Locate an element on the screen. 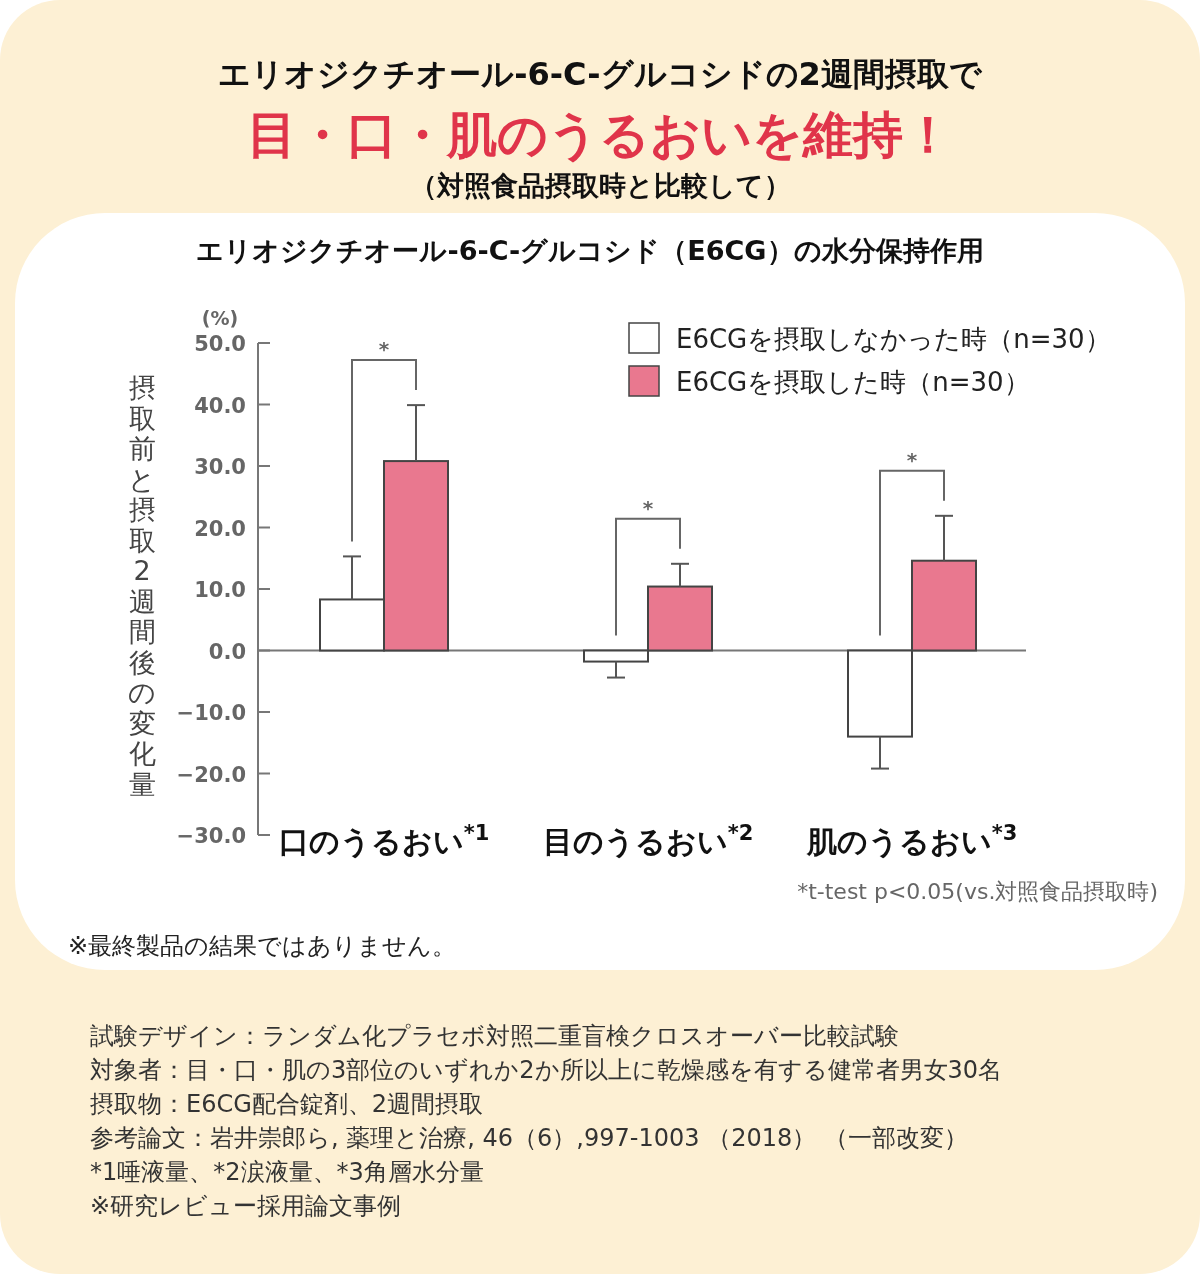  y-tick-label: 40.0 is located at coordinates (220, 405).